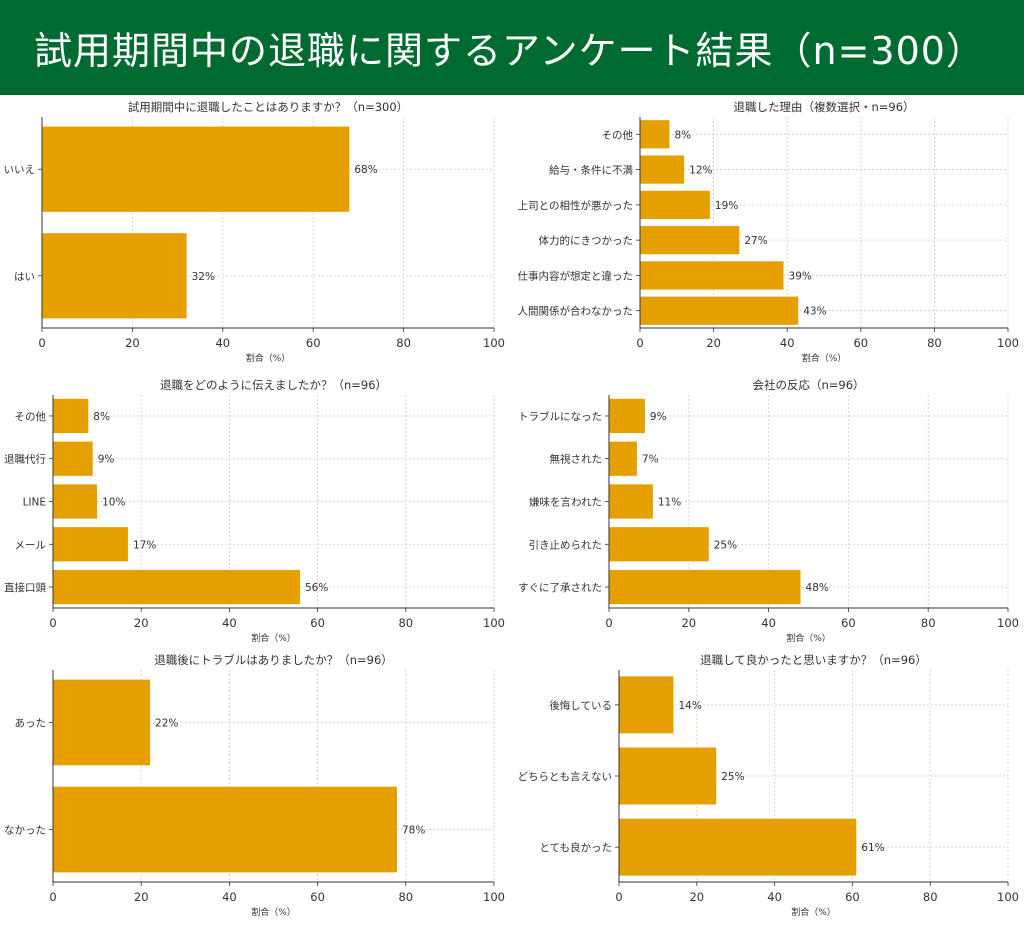 The width and height of the screenshot is (1024, 928). Describe the element at coordinates (814, 312) in the screenshot. I see `bar-value-label: 43%` at that location.